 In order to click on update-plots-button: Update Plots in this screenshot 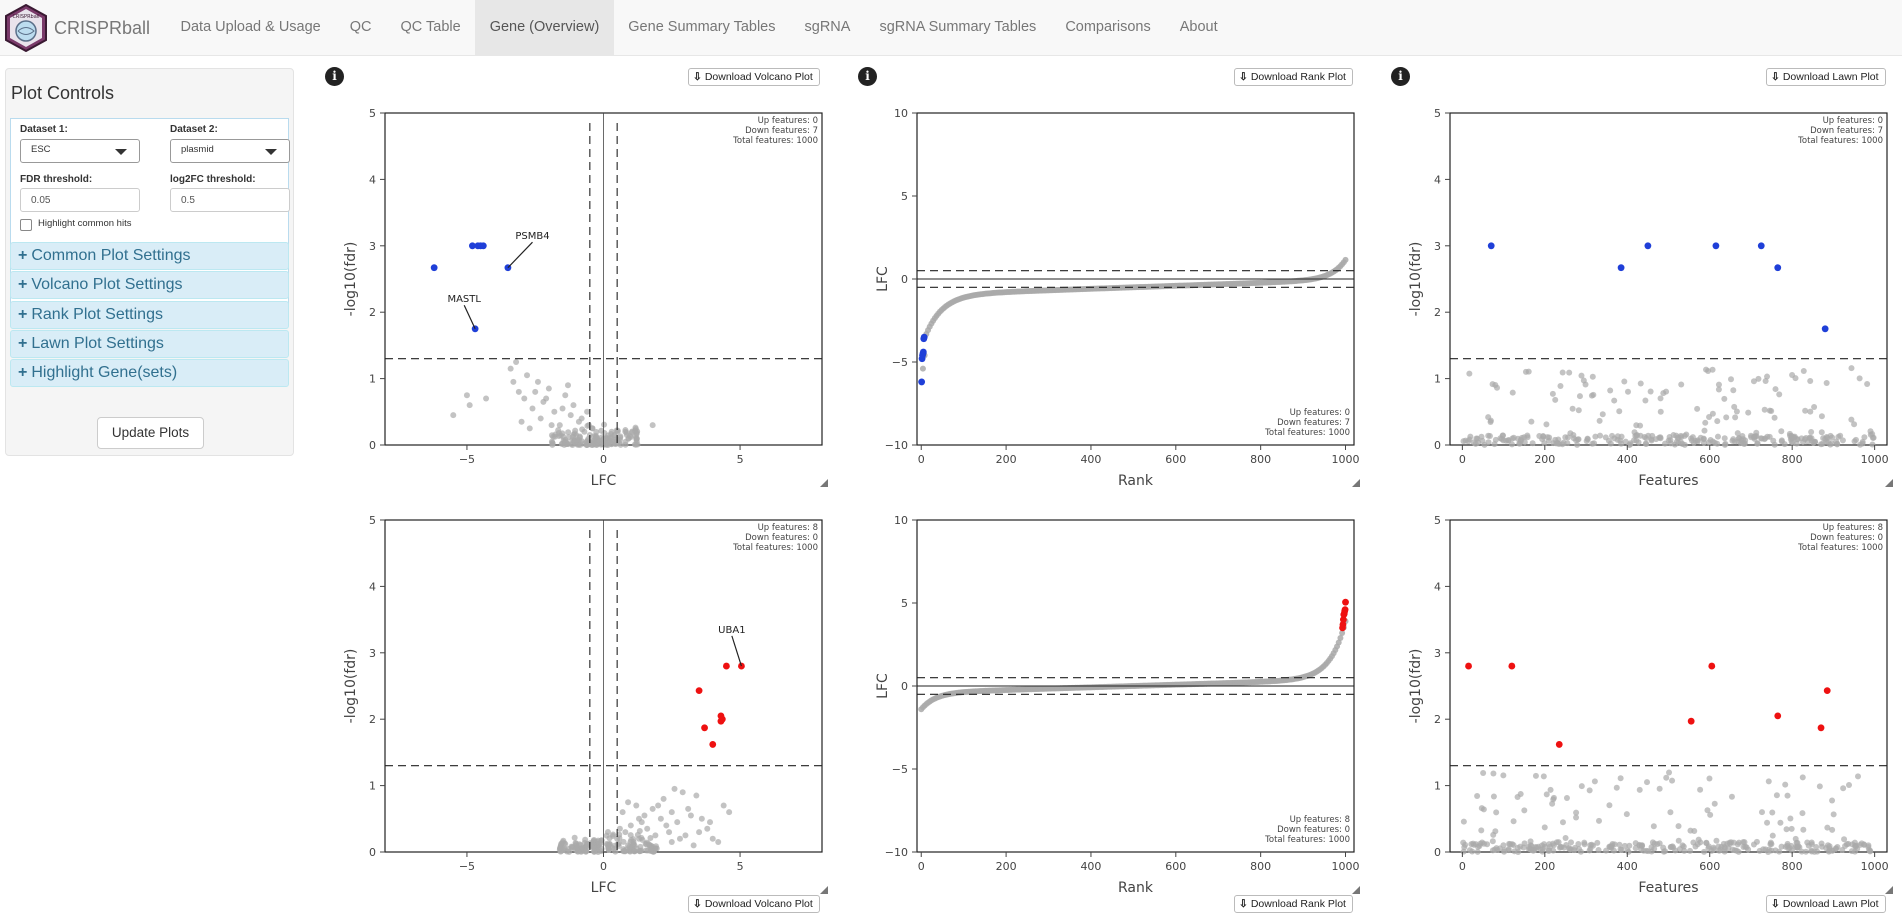, I will do `click(150, 433)`.